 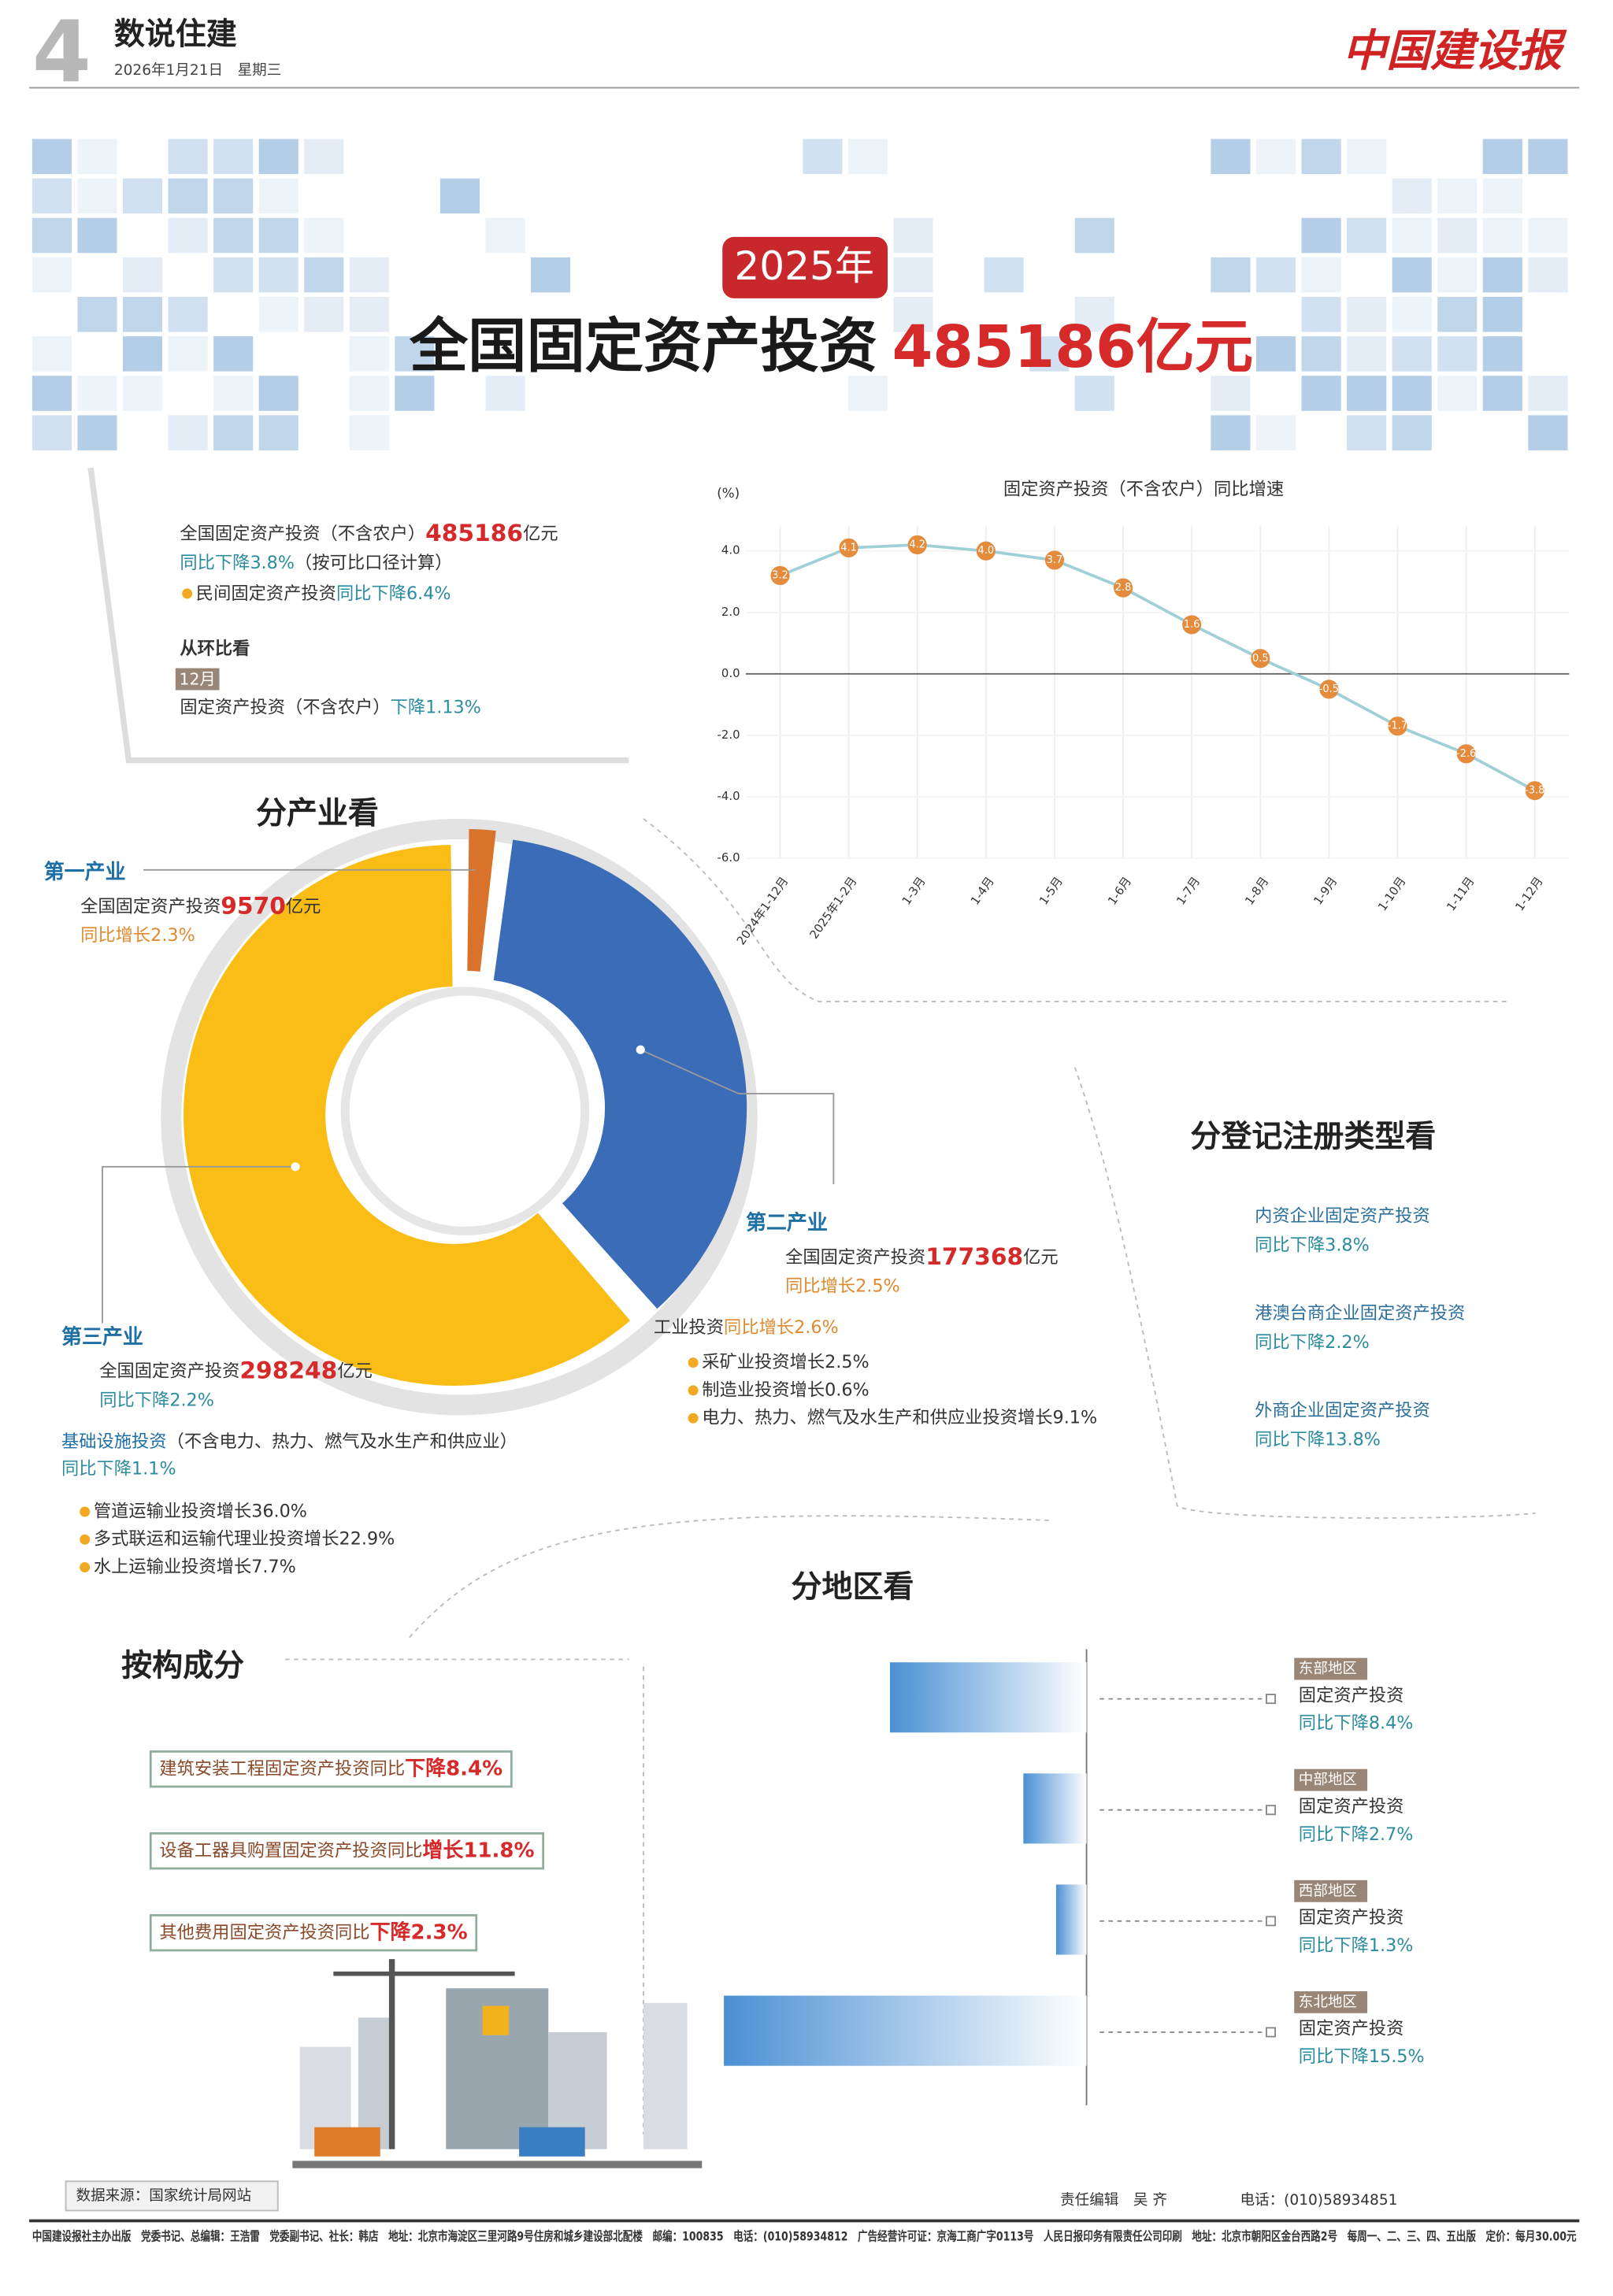 I want to click on data-label: 4.1, so click(x=848, y=548).